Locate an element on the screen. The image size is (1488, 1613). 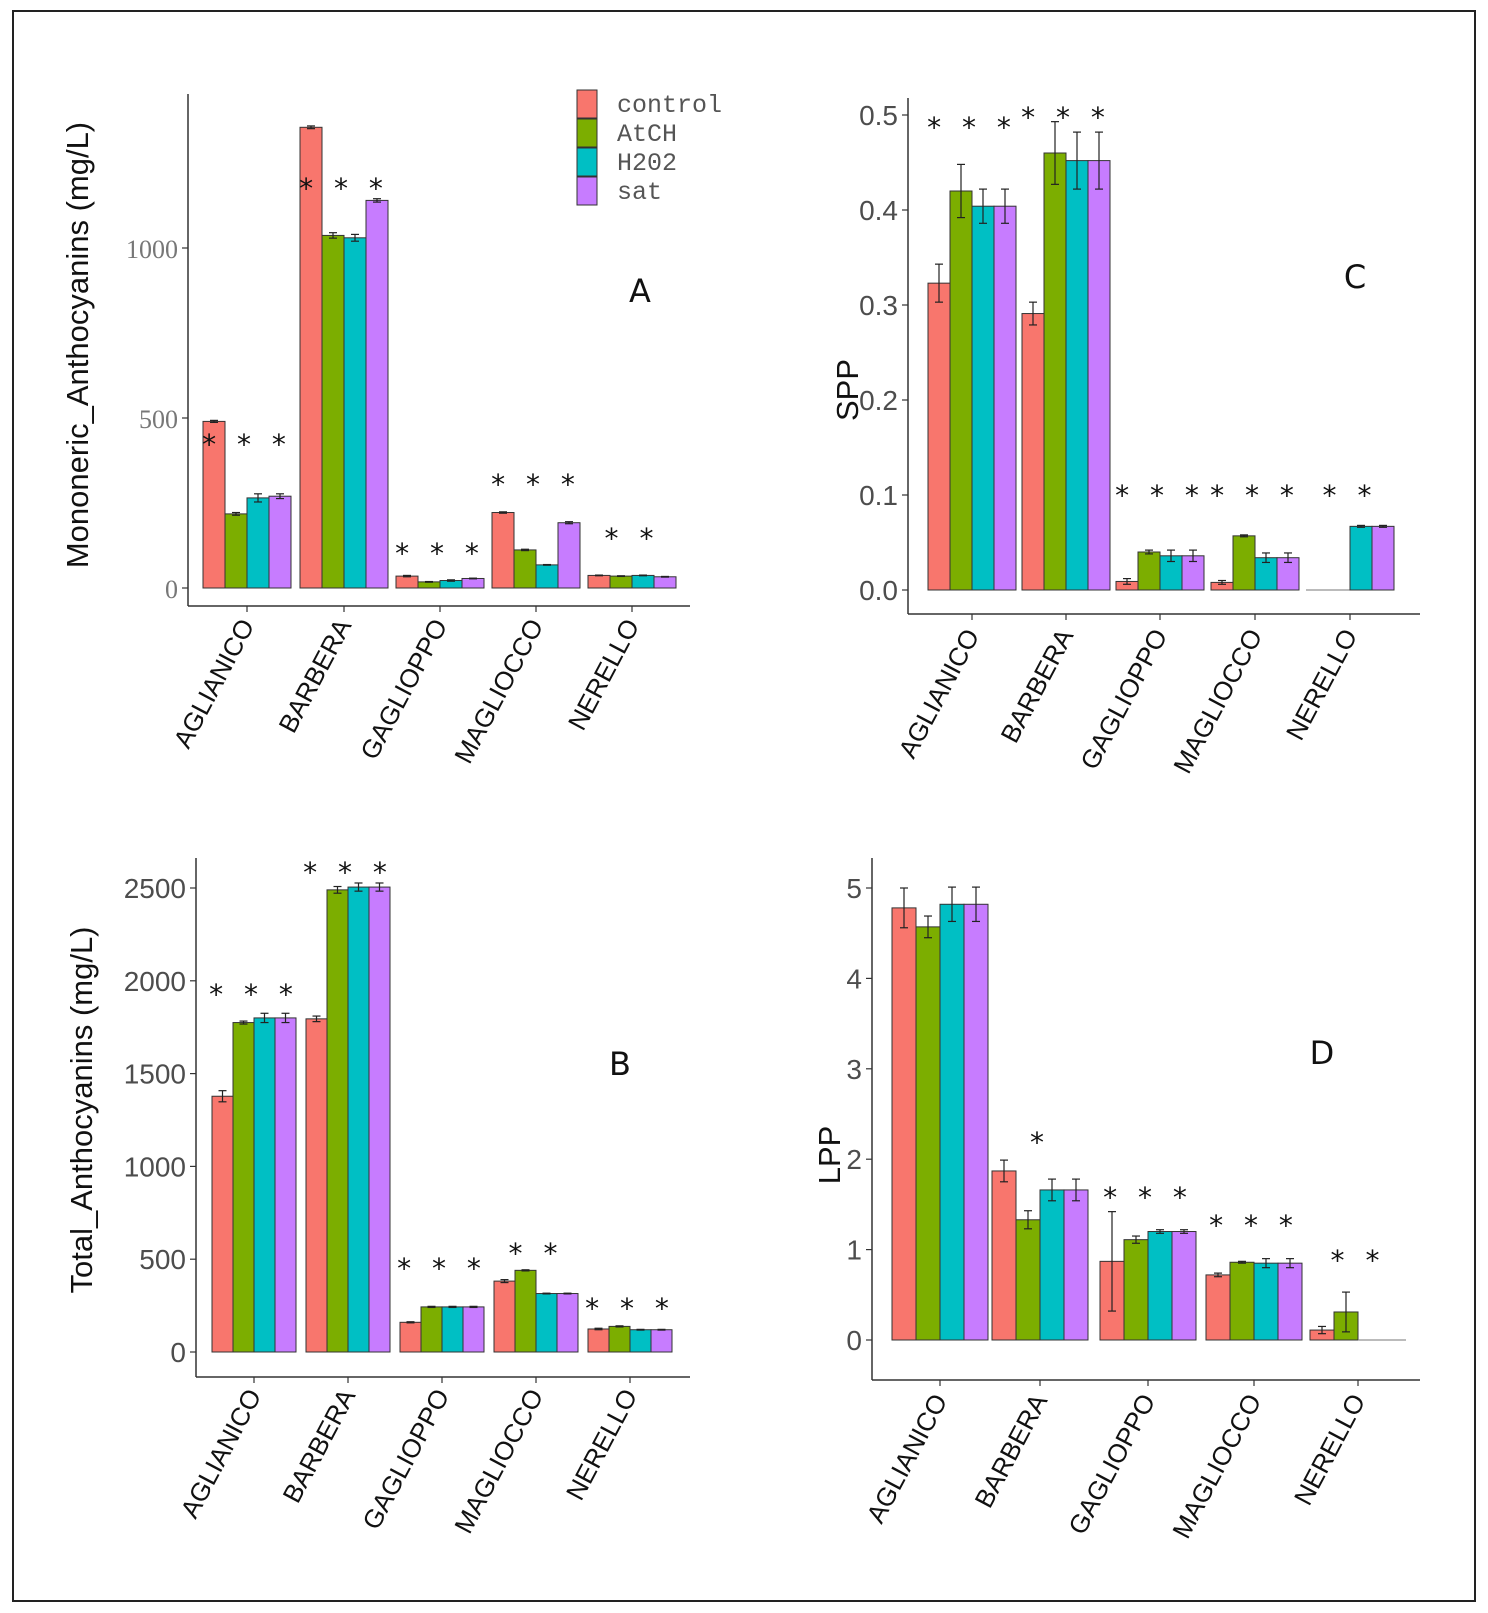
x-tick-label: NERELLO is located at coordinates (1321, 684).